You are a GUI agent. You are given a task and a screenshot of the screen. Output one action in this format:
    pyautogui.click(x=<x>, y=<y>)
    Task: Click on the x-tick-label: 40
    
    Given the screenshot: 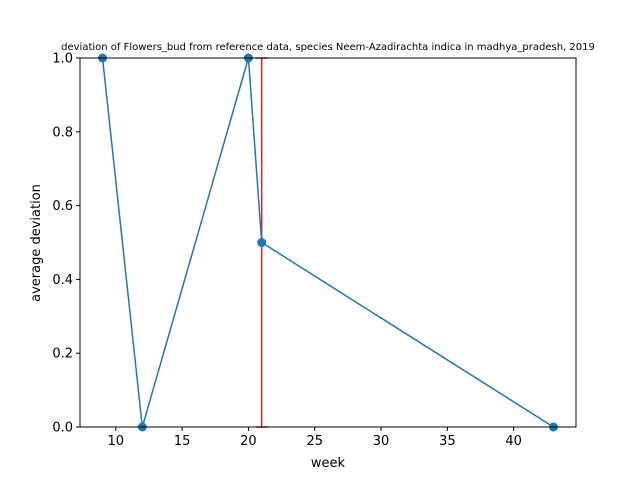 What is the action you would take?
    pyautogui.click(x=513, y=441)
    